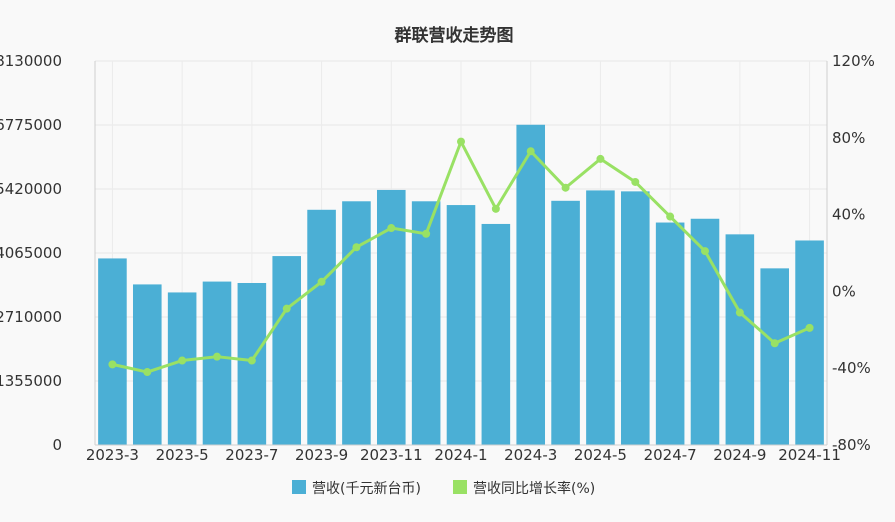 The width and height of the screenshot is (895, 522). What do you see at coordinates (844, 291) in the screenshot?
I see `y-right-tick-label: 0%` at bounding box center [844, 291].